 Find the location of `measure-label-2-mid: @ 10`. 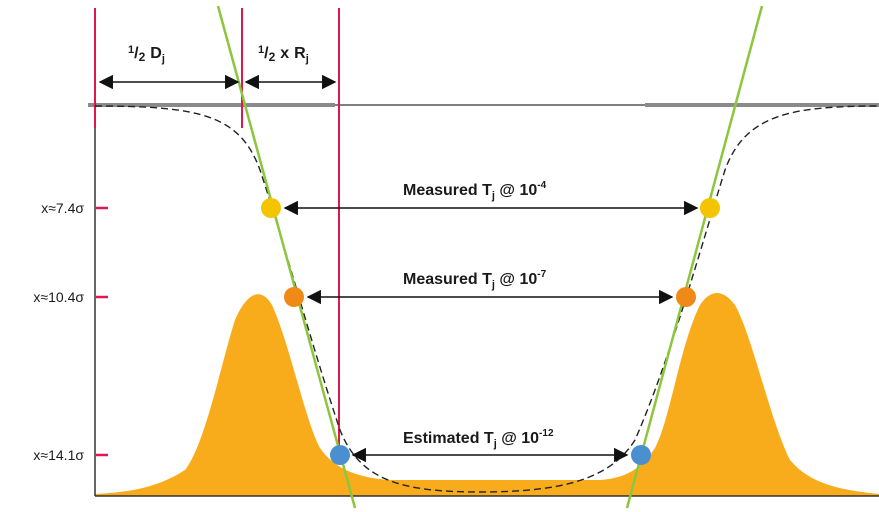

measure-label-2-mid: @ 10 is located at coordinates (516, 279).